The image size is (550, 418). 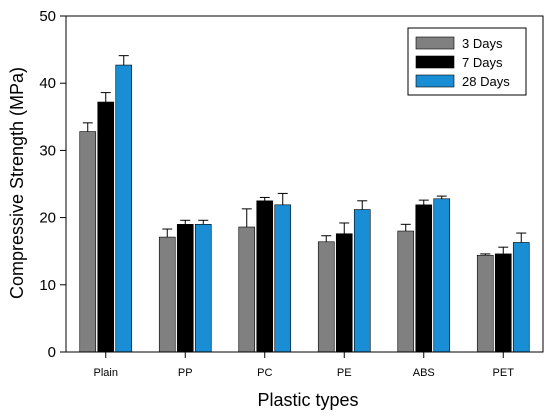 What do you see at coordinates (124, 208) in the screenshot?
I see `bar-plain-28-days` at bounding box center [124, 208].